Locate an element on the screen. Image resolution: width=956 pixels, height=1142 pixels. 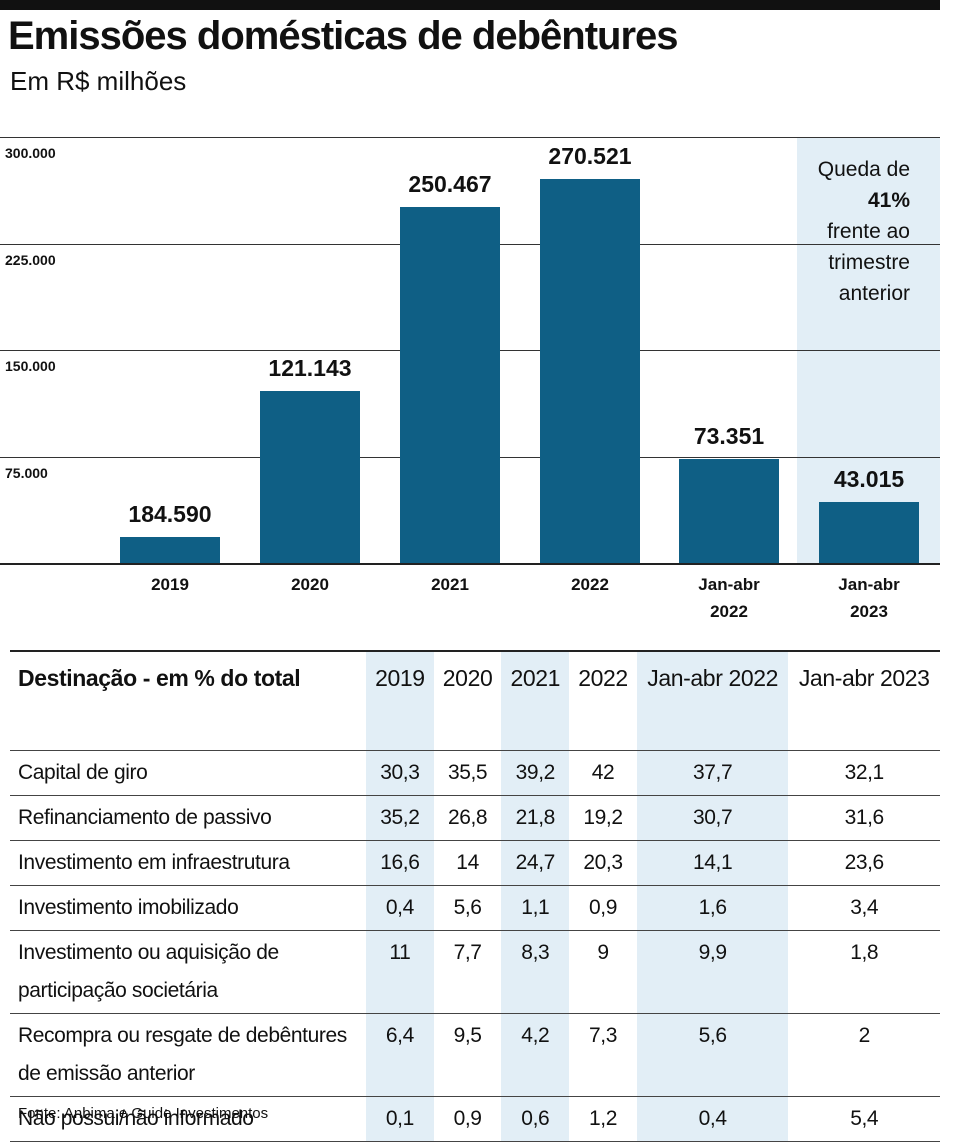
table-cell: Investimento em infraestrutura is located at coordinates (188, 863).